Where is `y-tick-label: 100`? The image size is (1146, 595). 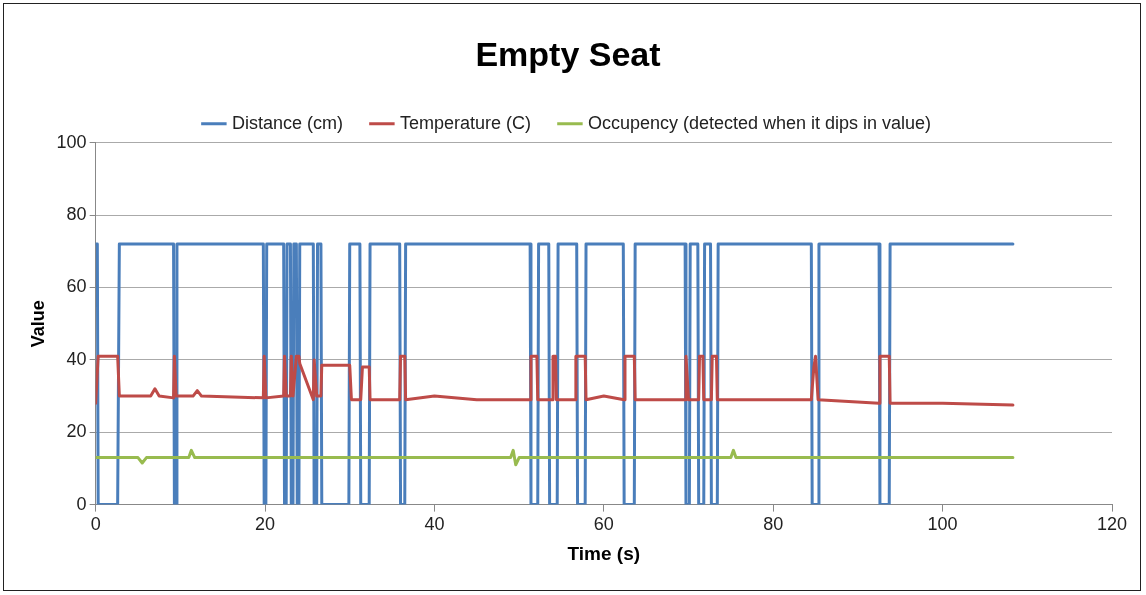
y-tick-label: 100 is located at coordinates (71, 141).